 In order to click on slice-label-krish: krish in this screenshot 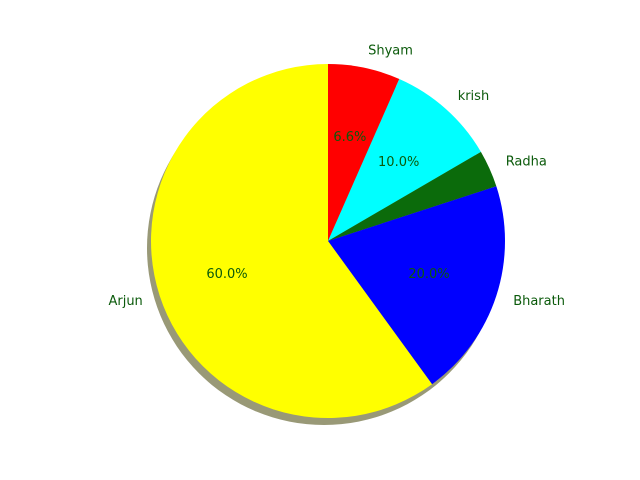, I will do `click(474, 96)`.